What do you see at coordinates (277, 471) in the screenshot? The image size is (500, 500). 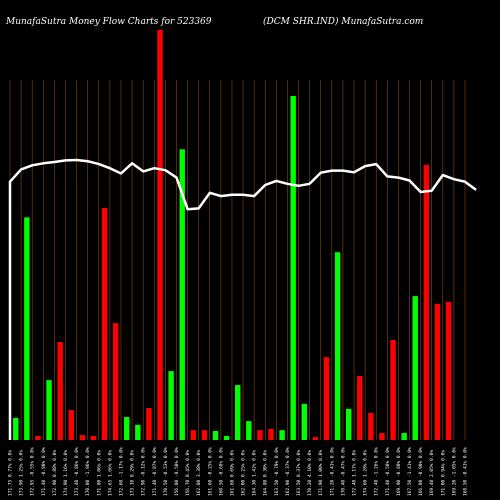 I see `x-tick-label: 163.50 -0.79% 0.0%` at bounding box center [277, 471].